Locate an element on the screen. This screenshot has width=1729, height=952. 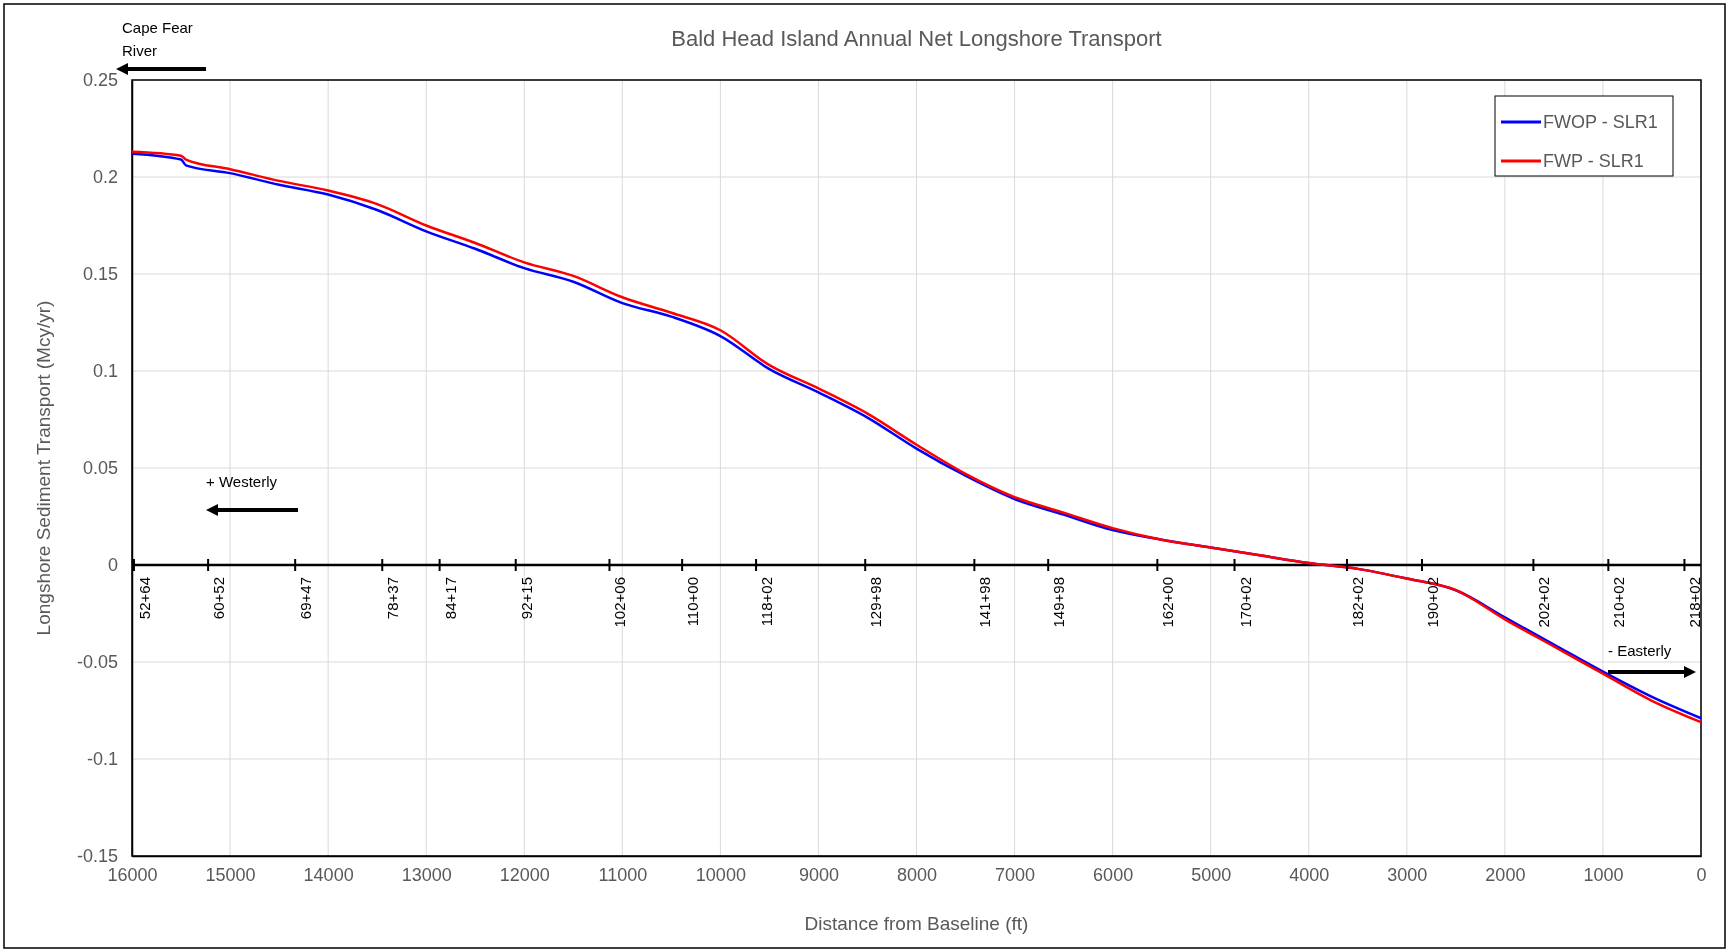
annotation: 190+02 is located at coordinates (1433, 602).